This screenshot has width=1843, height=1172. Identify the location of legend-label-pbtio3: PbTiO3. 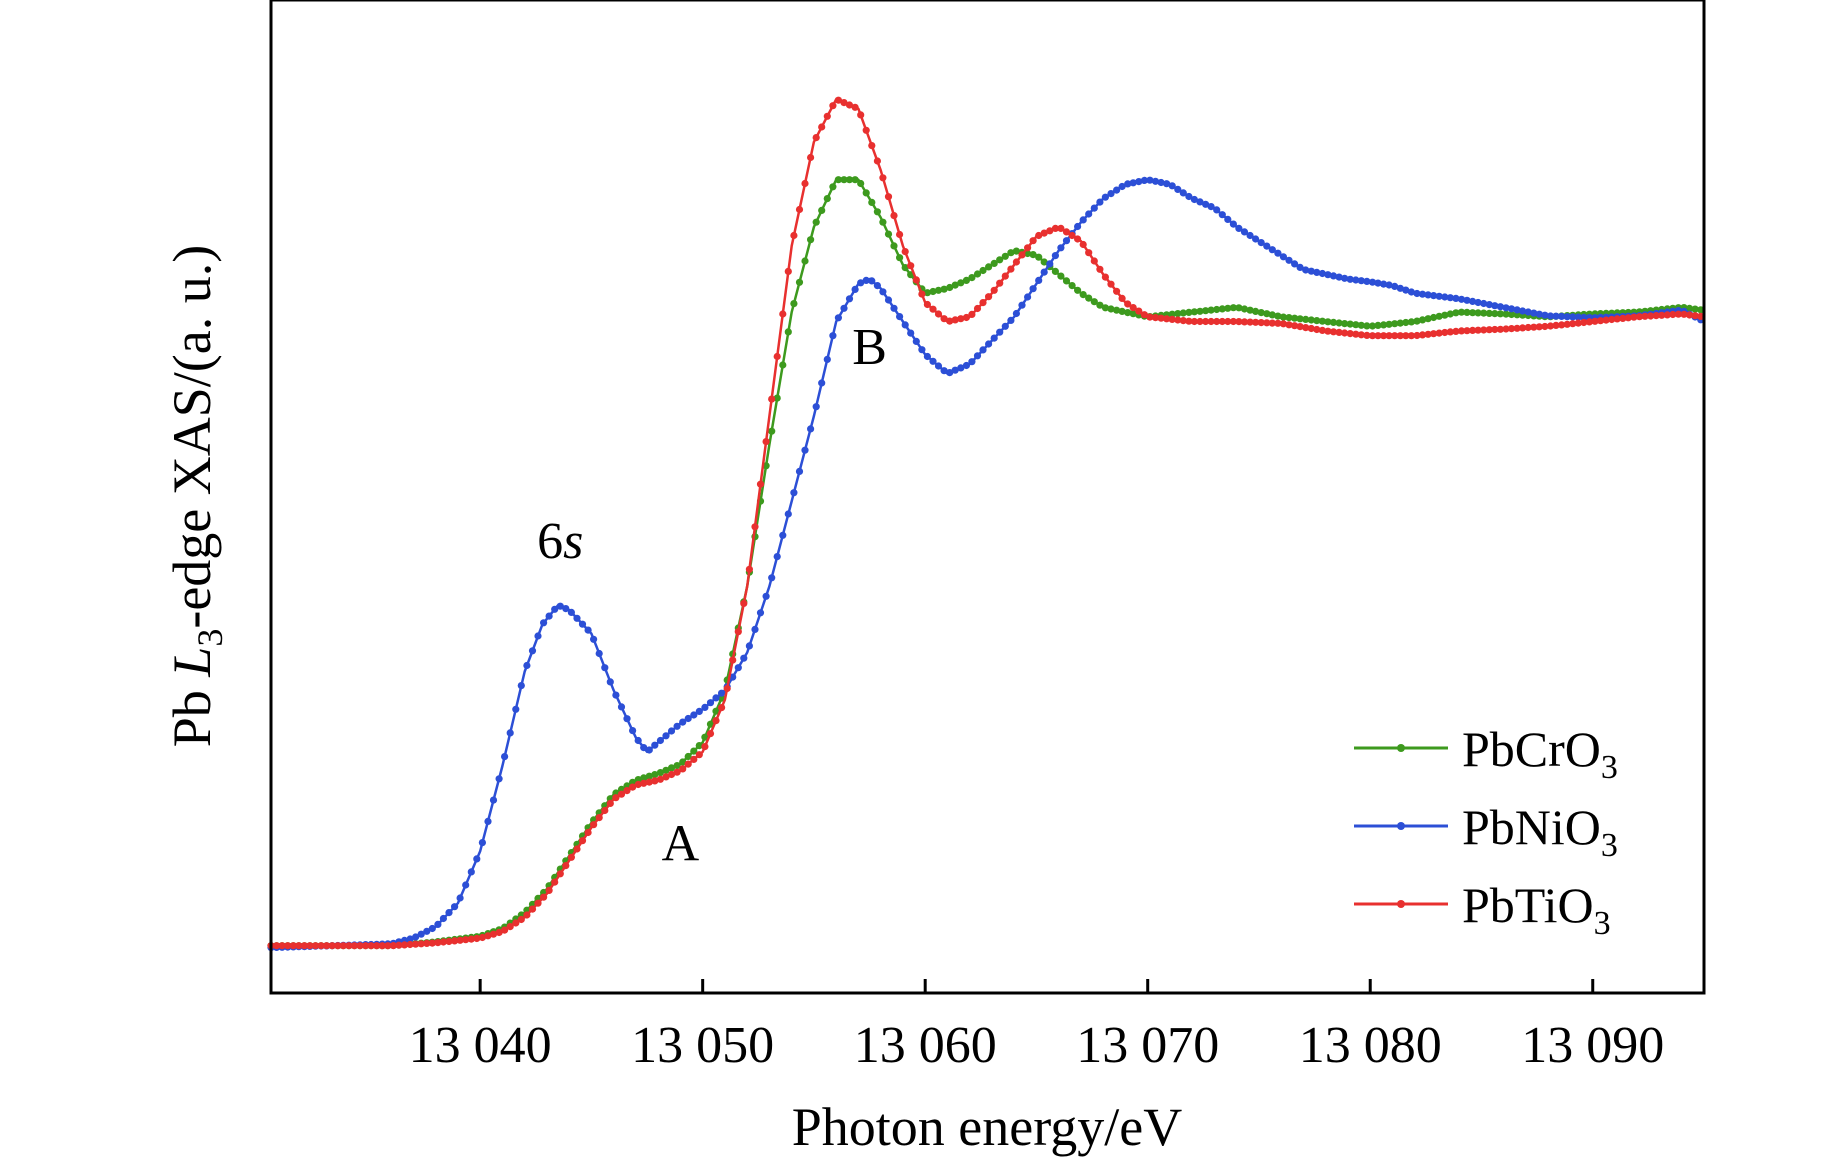
(1536, 909).